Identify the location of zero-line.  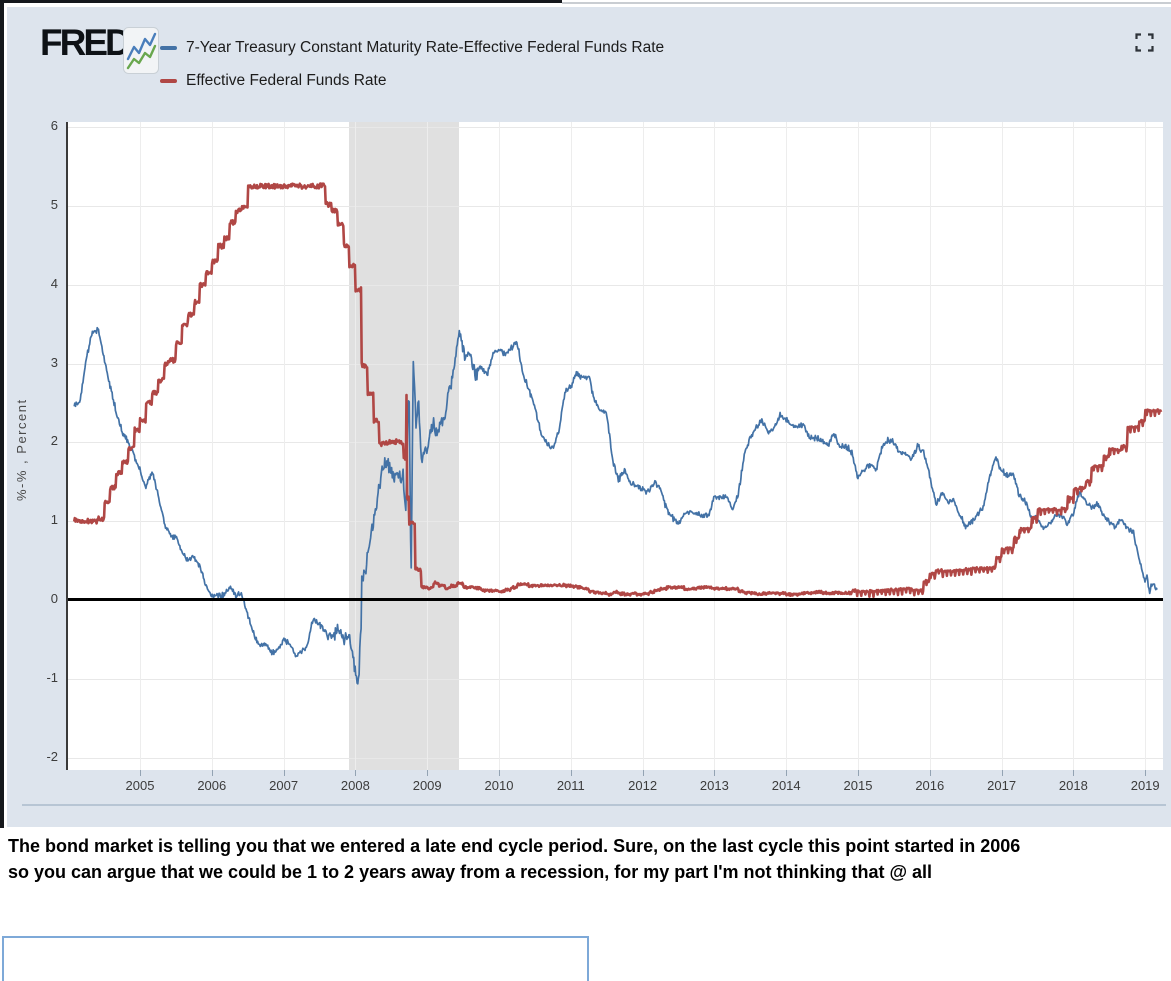
(615, 599).